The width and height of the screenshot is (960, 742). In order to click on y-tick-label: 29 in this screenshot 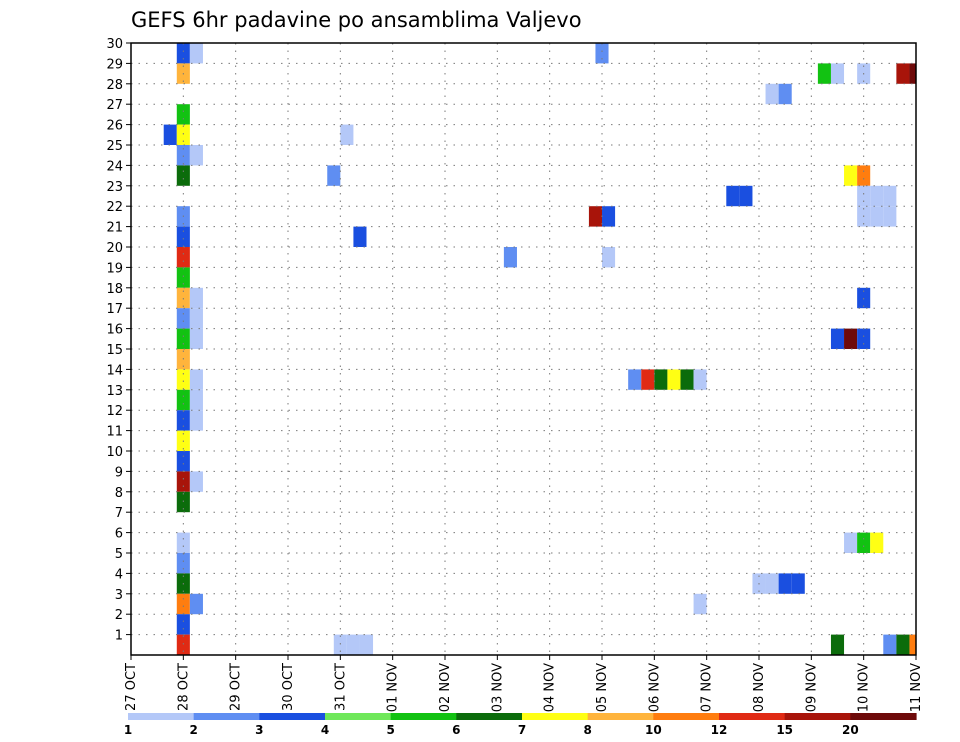, I will do `click(114, 64)`.